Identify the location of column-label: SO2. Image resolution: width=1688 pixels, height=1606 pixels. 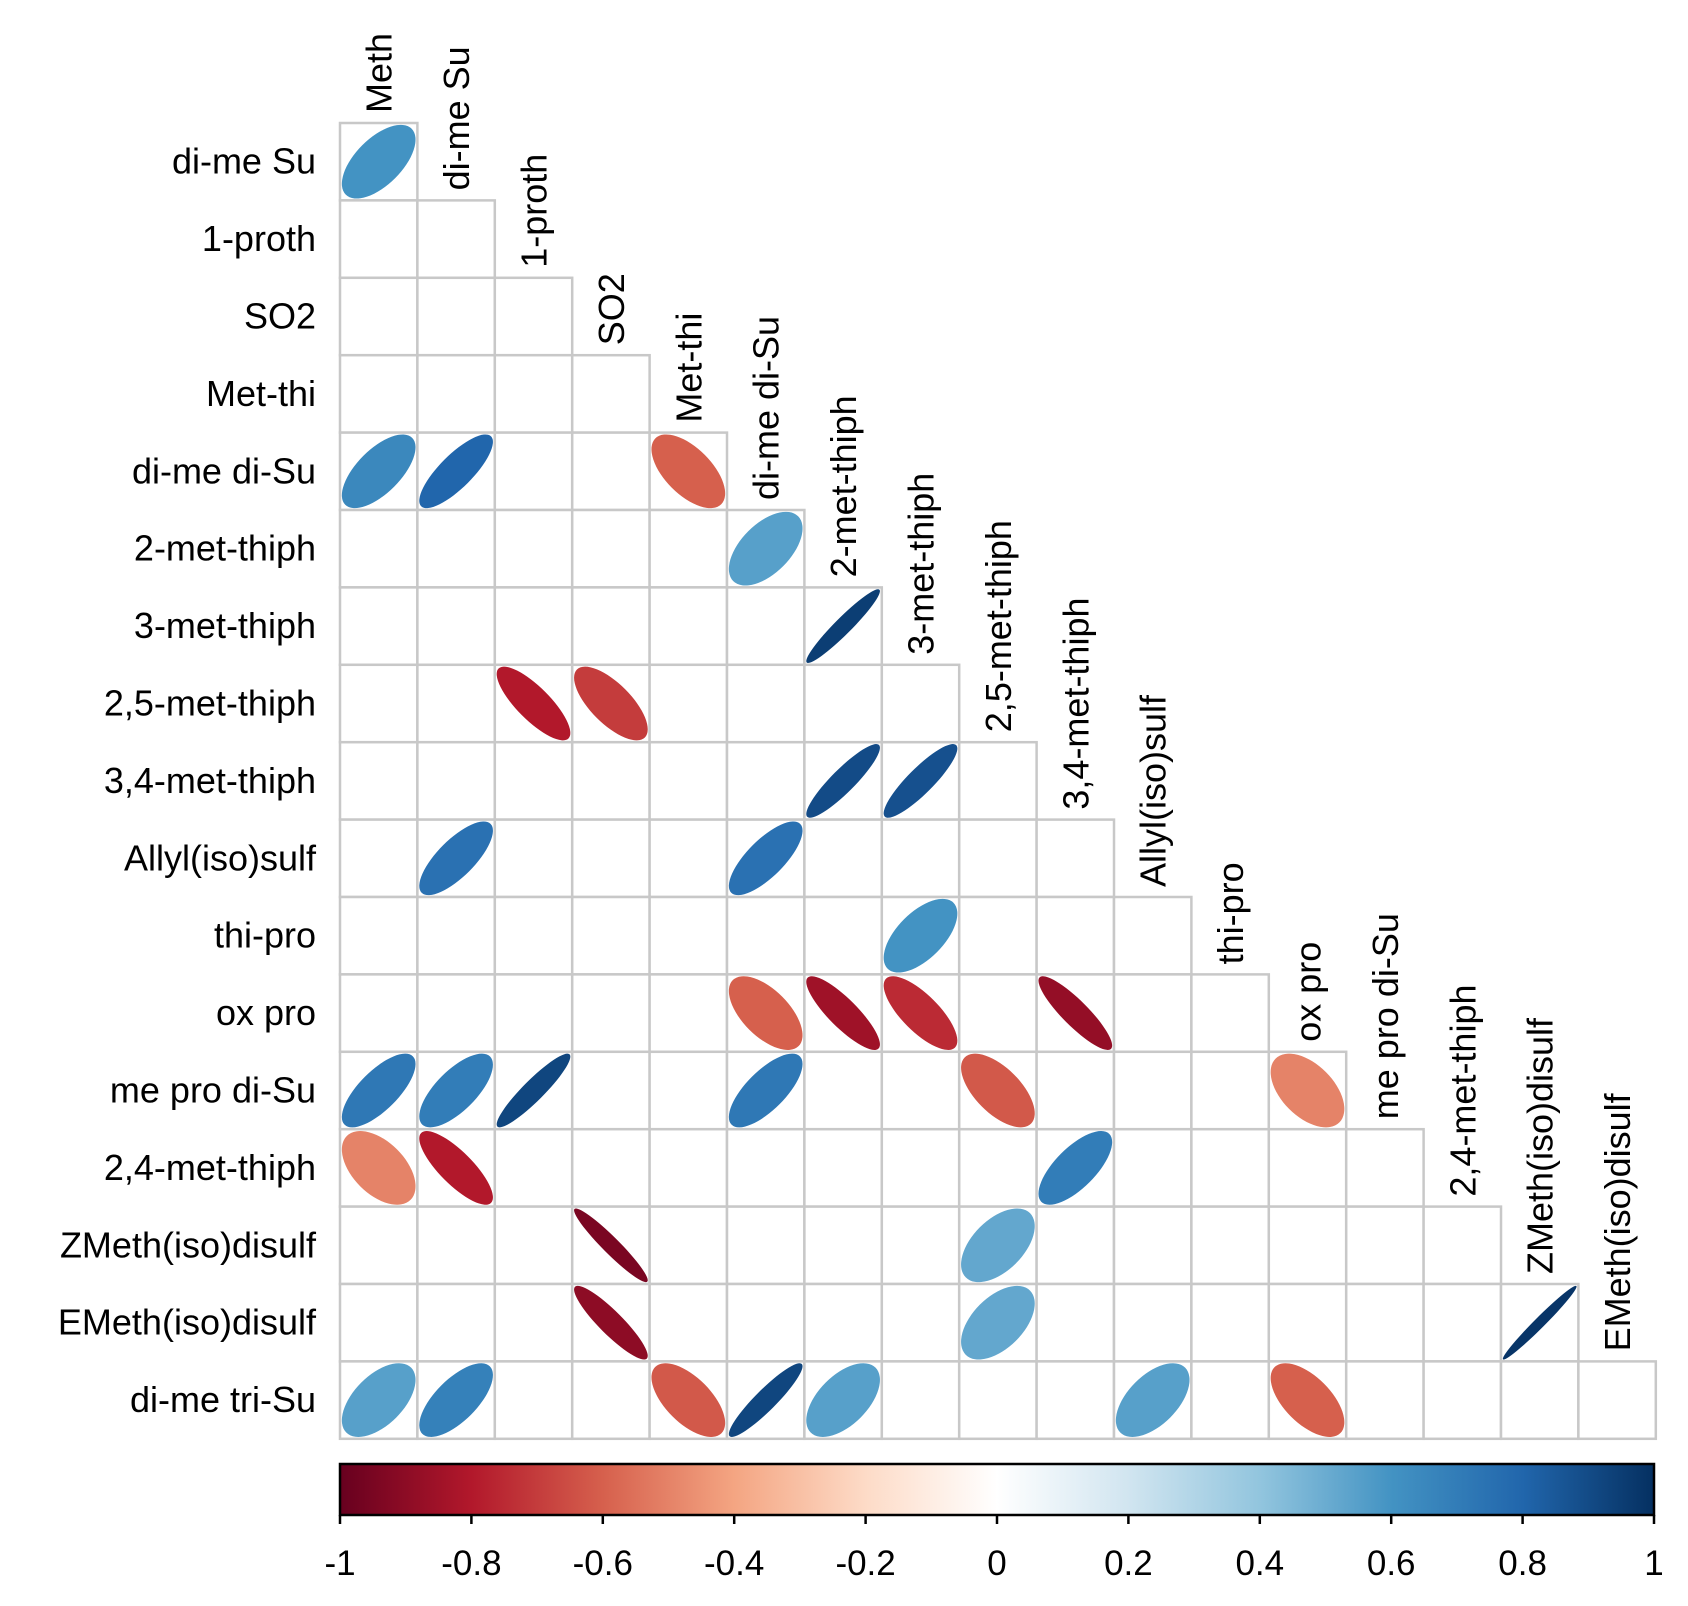
(611, 309).